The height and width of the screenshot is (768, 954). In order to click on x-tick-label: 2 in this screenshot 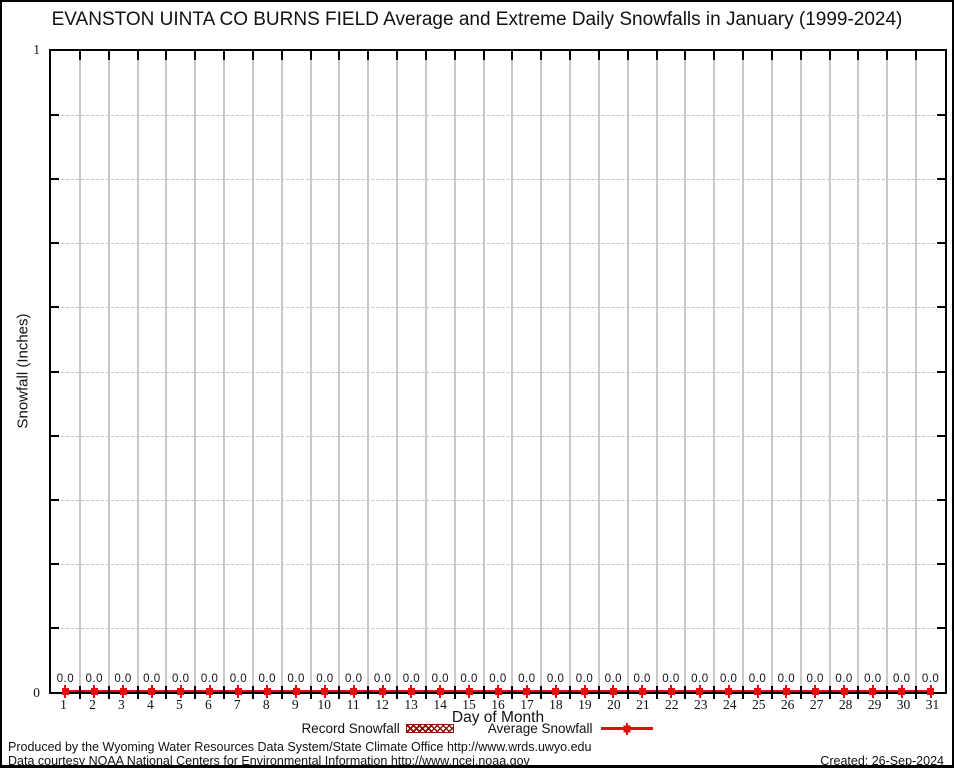, I will do `click(92, 704)`.